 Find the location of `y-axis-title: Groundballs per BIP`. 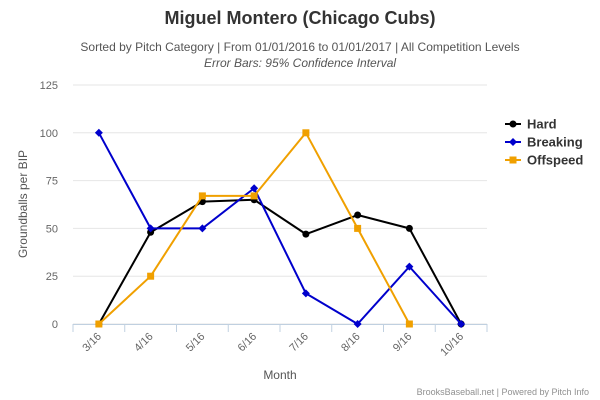

y-axis-title: Groundballs per BIP is located at coordinates (23, 204).